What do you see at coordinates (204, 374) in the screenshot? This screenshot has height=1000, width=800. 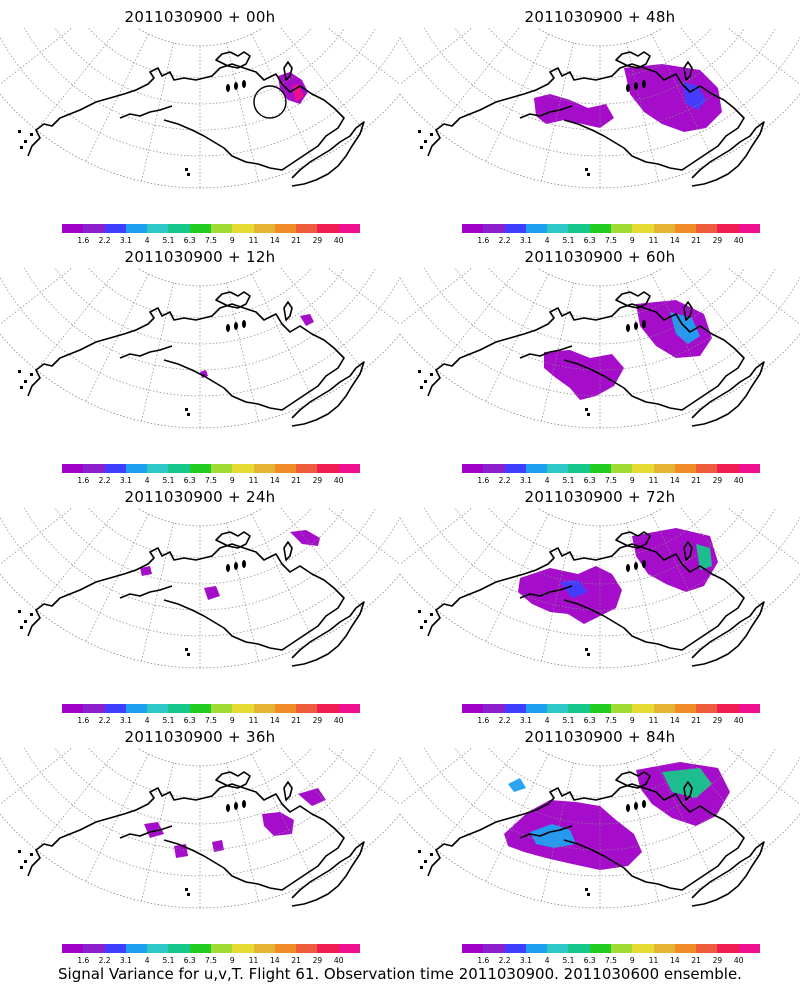 I see `variance-region` at bounding box center [204, 374].